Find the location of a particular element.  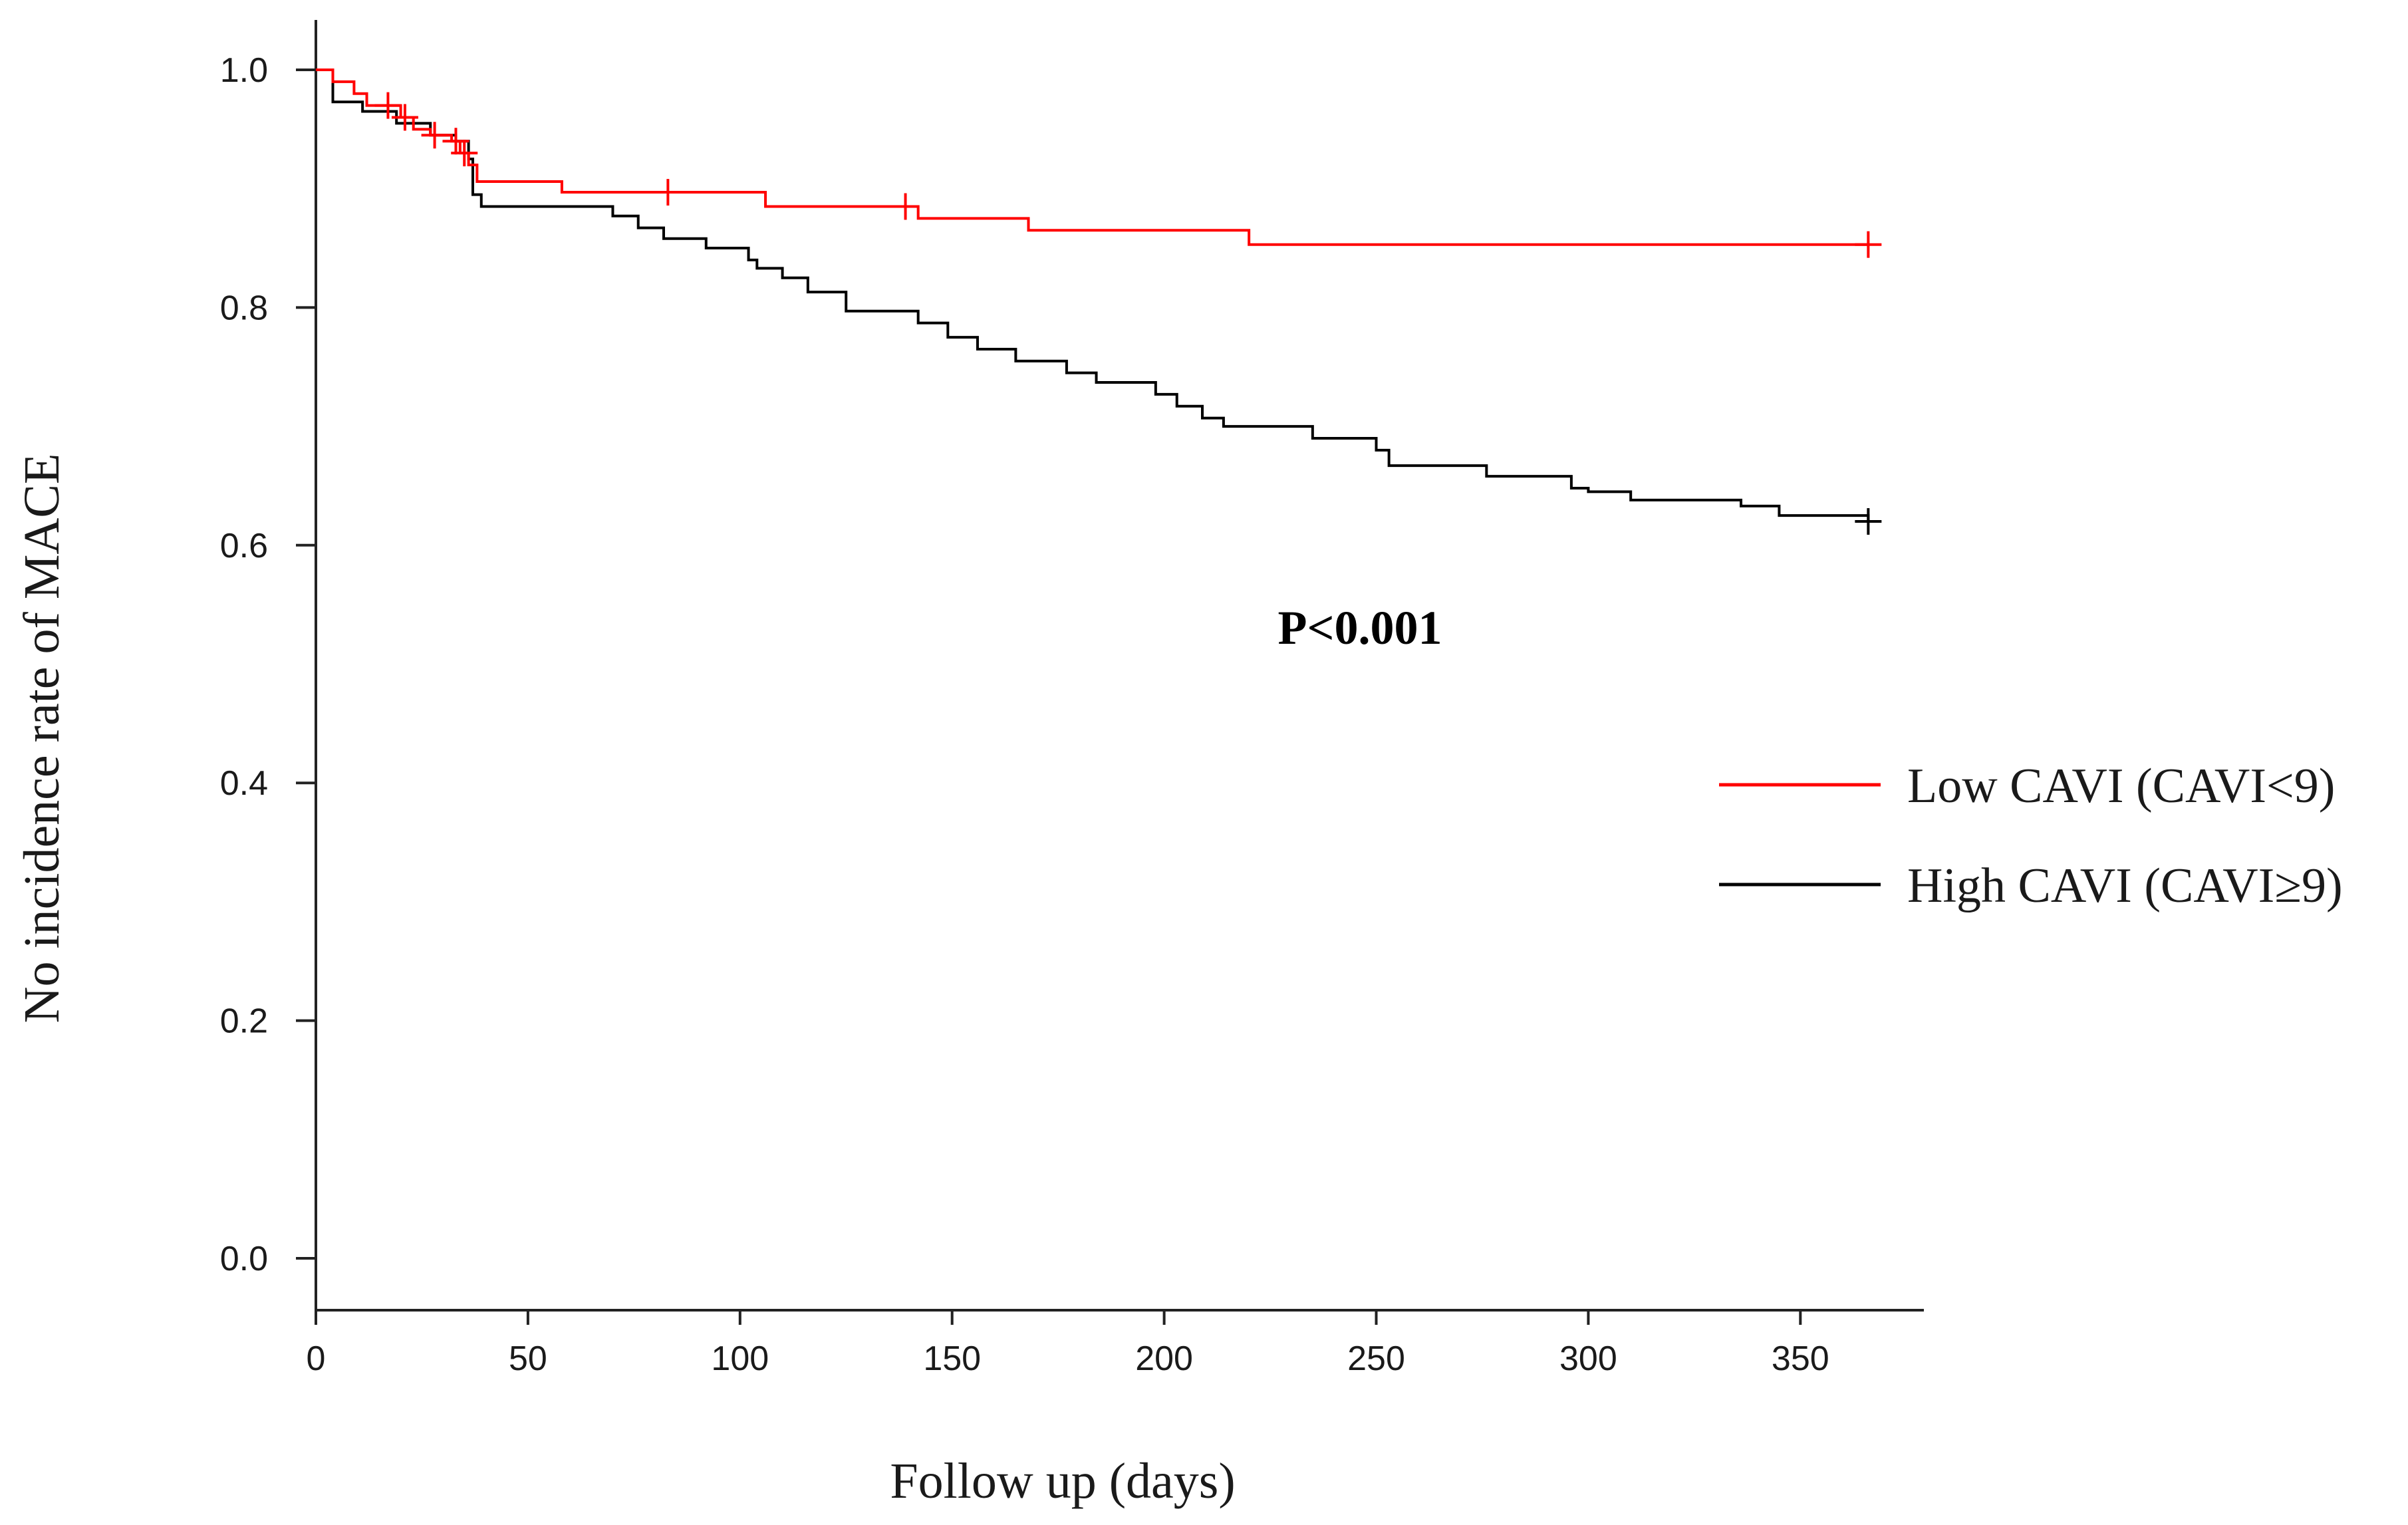

y-tick-label: 1.0 is located at coordinates (244, 71).